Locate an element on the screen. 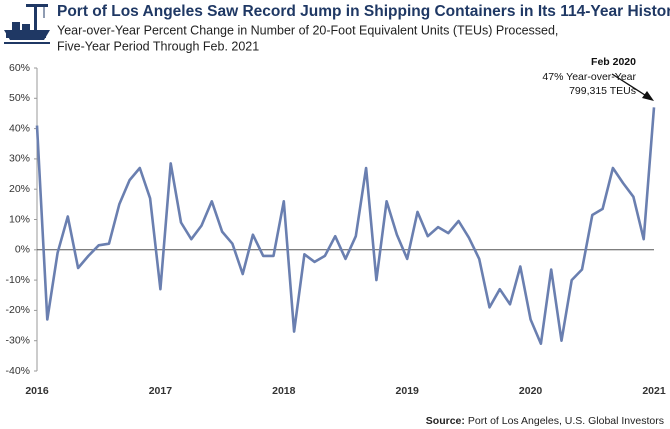 Image resolution: width=670 pixels, height=429 pixels. port-icon is located at coordinates (27, 24).